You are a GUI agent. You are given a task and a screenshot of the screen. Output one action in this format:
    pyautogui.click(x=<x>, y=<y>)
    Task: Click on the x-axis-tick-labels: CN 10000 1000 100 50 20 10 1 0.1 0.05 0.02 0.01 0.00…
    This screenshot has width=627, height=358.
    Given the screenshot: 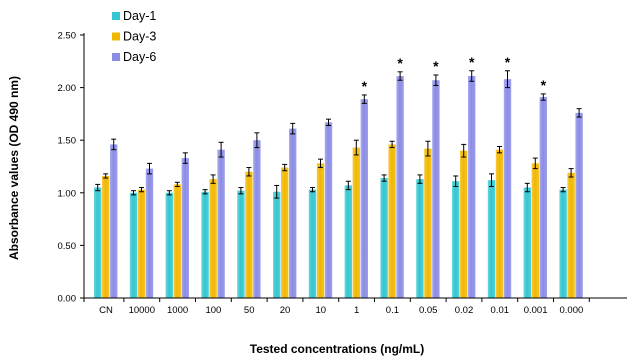 What is the action you would take?
    pyautogui.click(x=341, y=310)
    